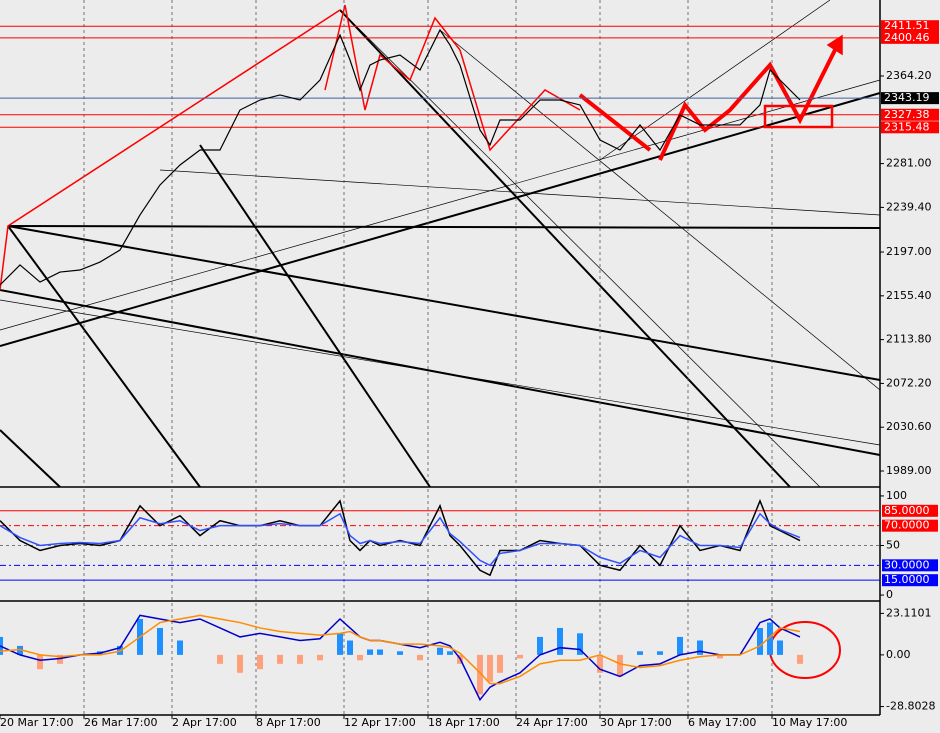  I want to click on x-tick-label: 6 May 17:00, so click(722, 722).